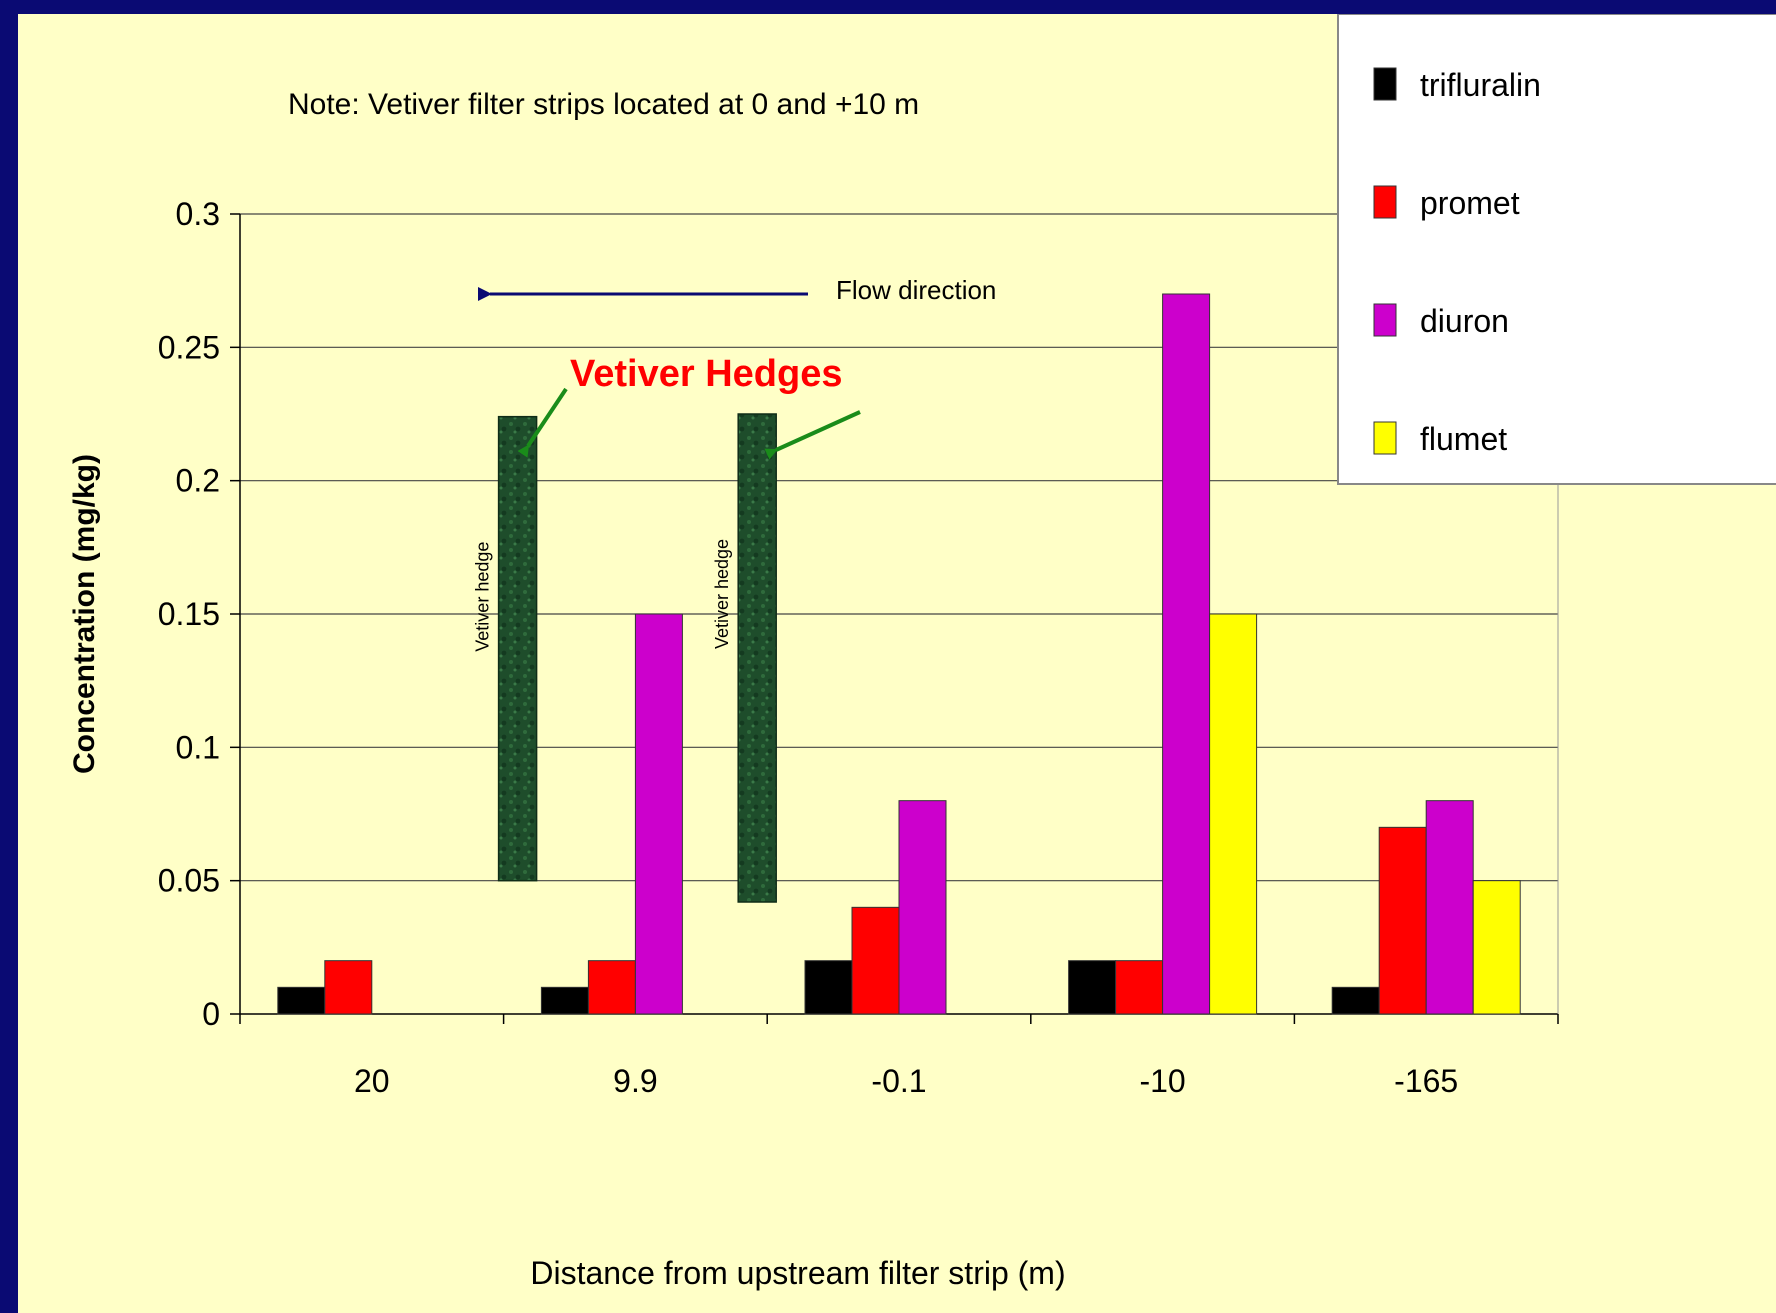  I want to click on x-tick-label: -10, so click(1162, 1081).